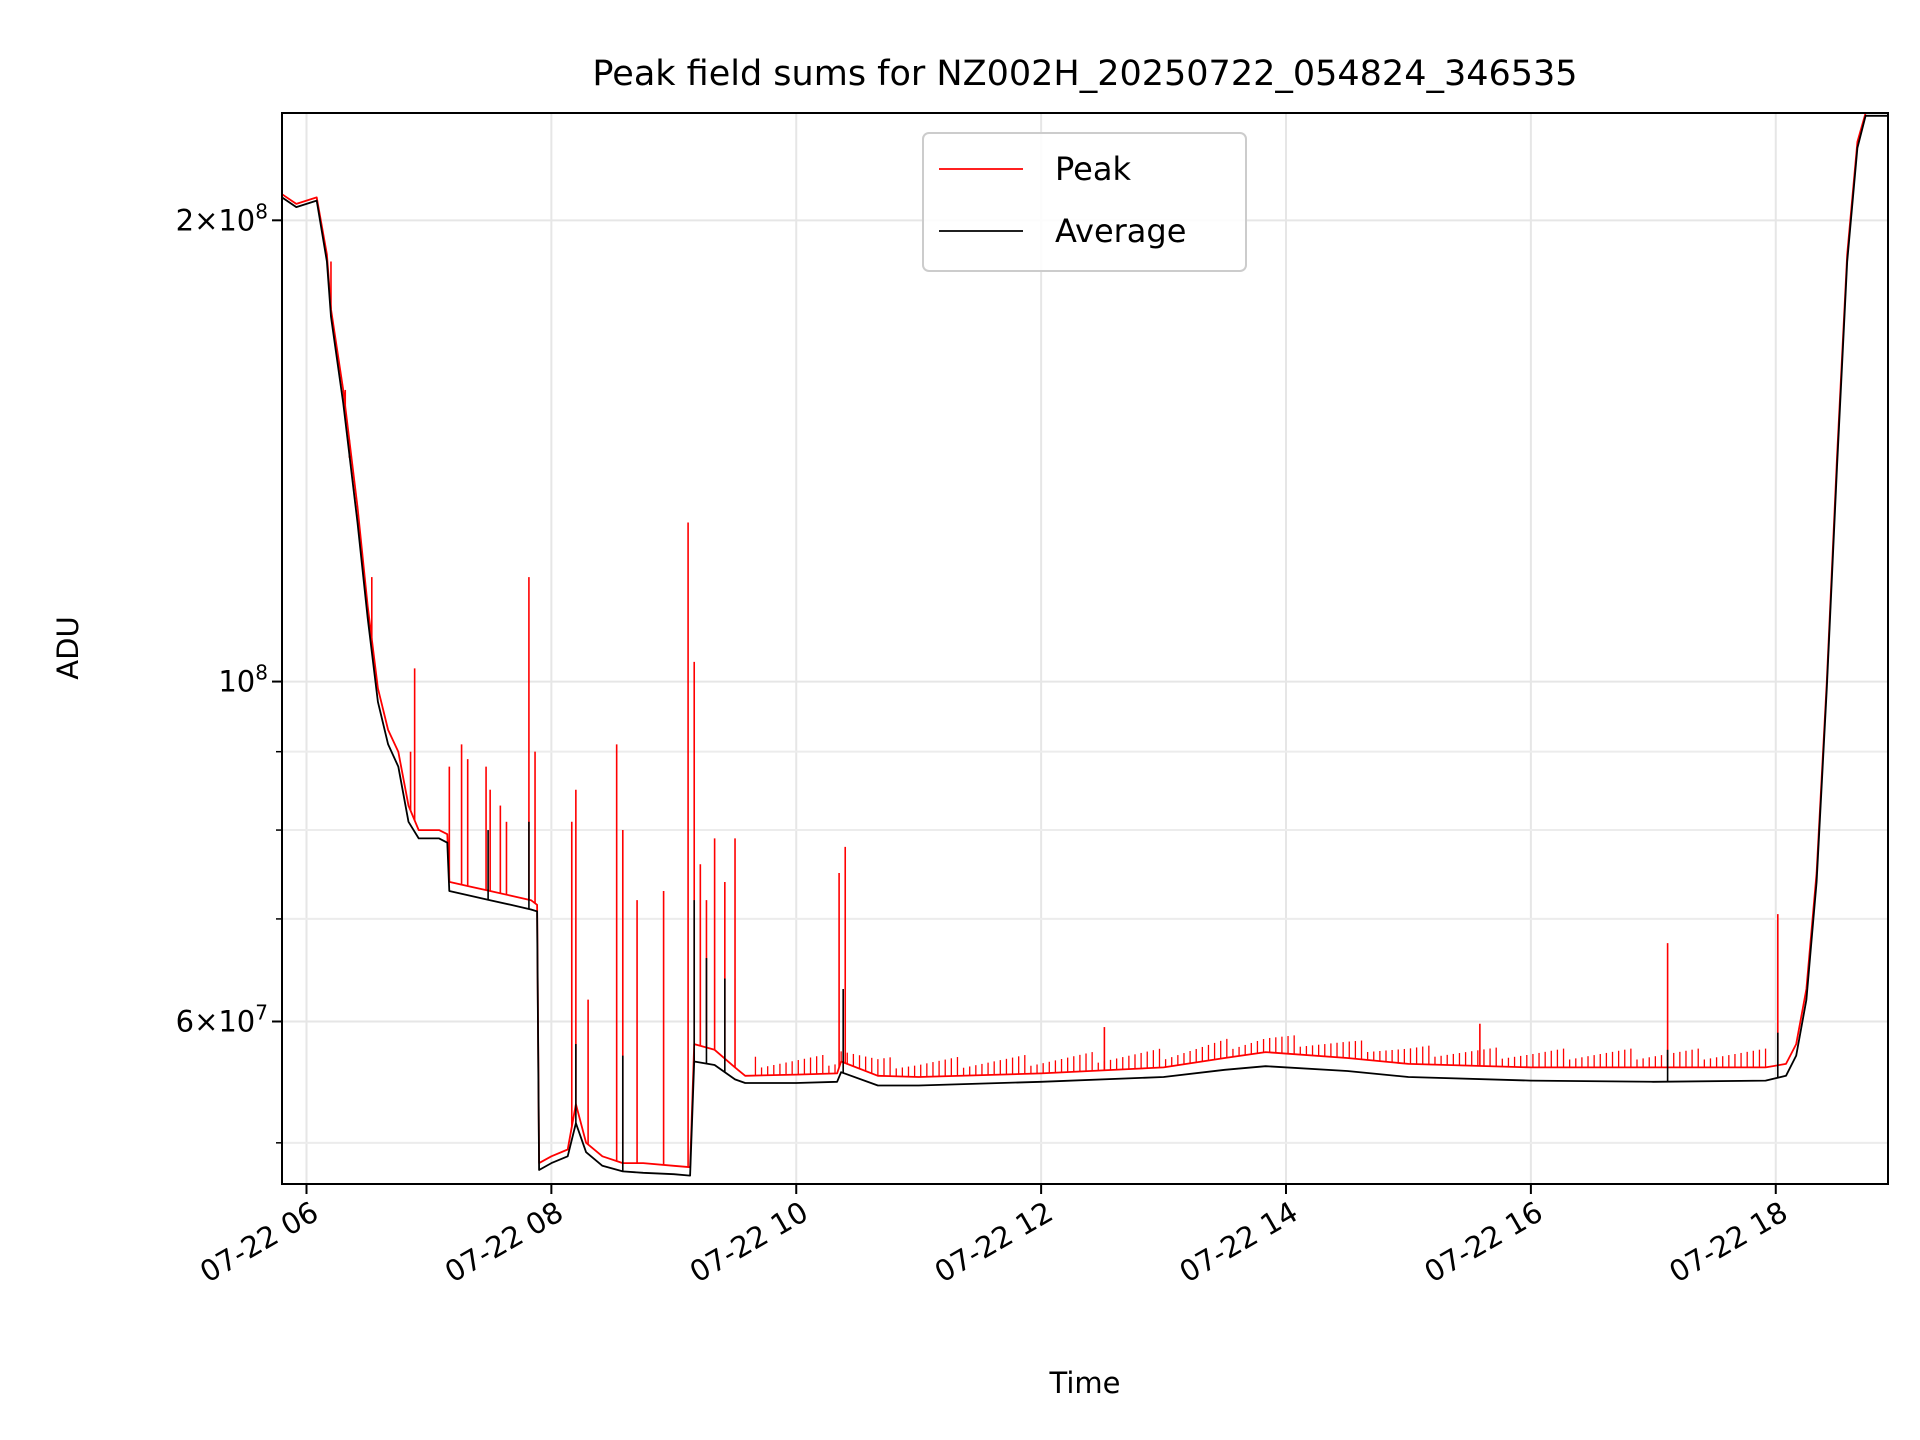 The image size is (1920, 1440). I want to click on y-tick-label: 2×10⁸, so click(222, 218).